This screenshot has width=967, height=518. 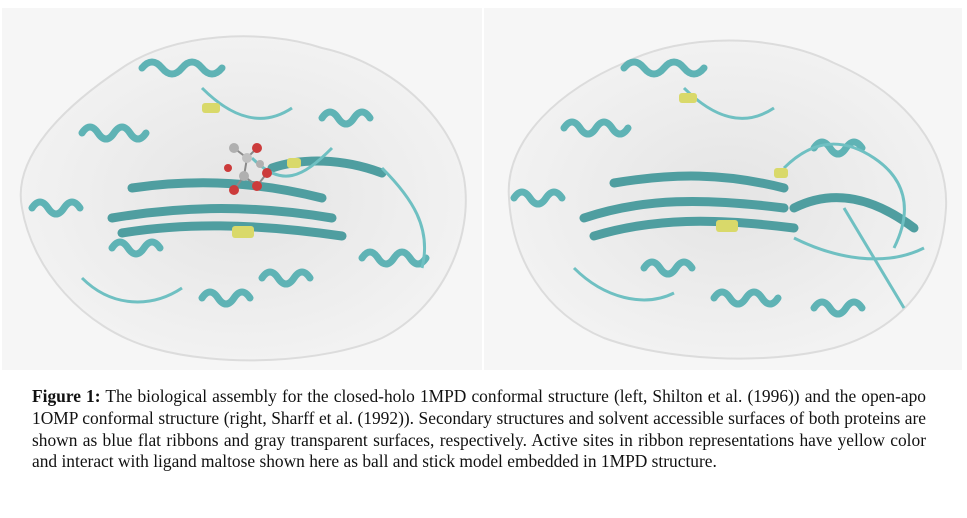 What do you see at coordinates (248, 169) in the screenshot?
I see `maltose-ligand` at bounding box center [248, 169].